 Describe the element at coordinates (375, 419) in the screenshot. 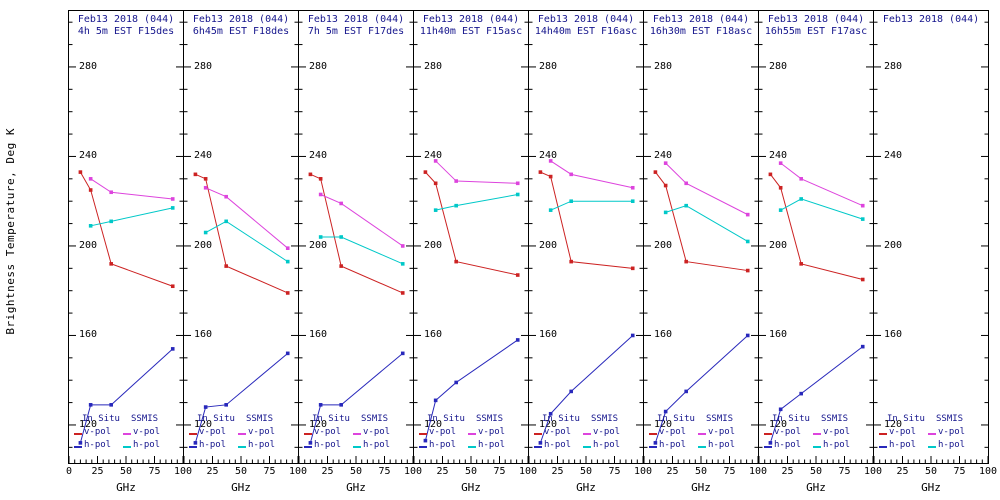

I see `legend-header-ssmis: SSMIS` at that location.